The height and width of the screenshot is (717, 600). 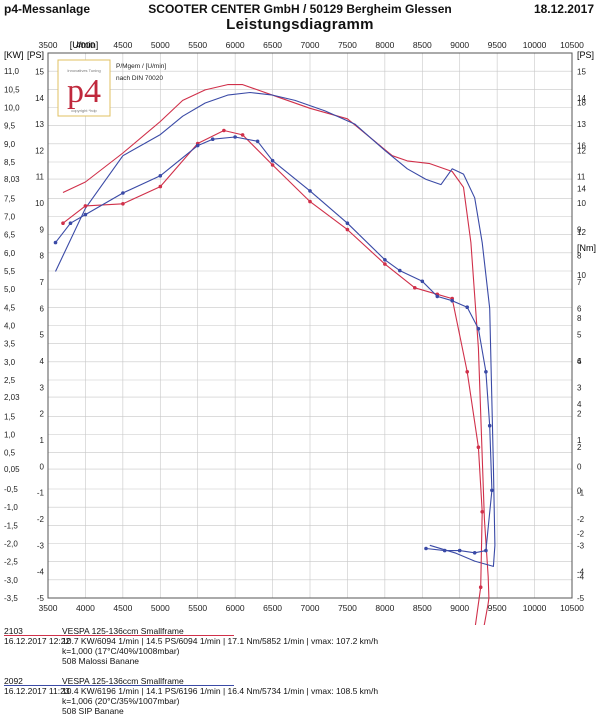 I want to click on kw-tick-label: 7,5, so click(x=10, y=198).